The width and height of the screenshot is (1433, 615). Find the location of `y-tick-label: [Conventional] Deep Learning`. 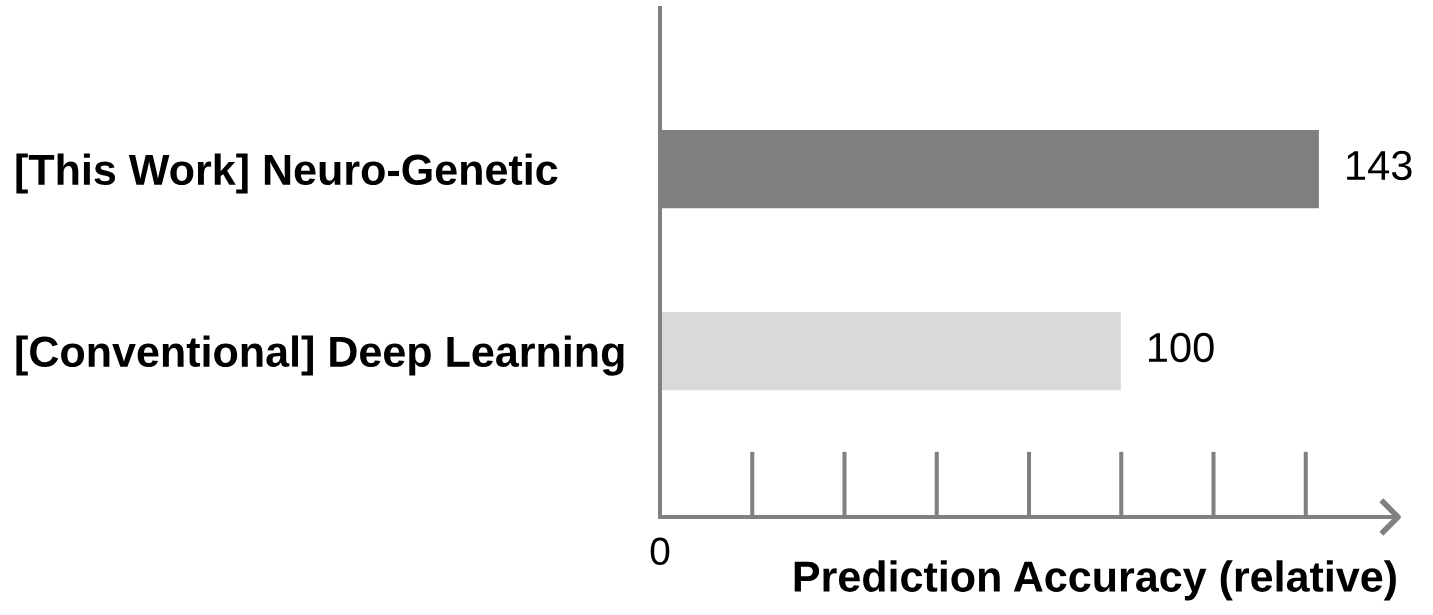

y-tick-label: [Conventional] Deep Learning is located at coordinates (320, 355).